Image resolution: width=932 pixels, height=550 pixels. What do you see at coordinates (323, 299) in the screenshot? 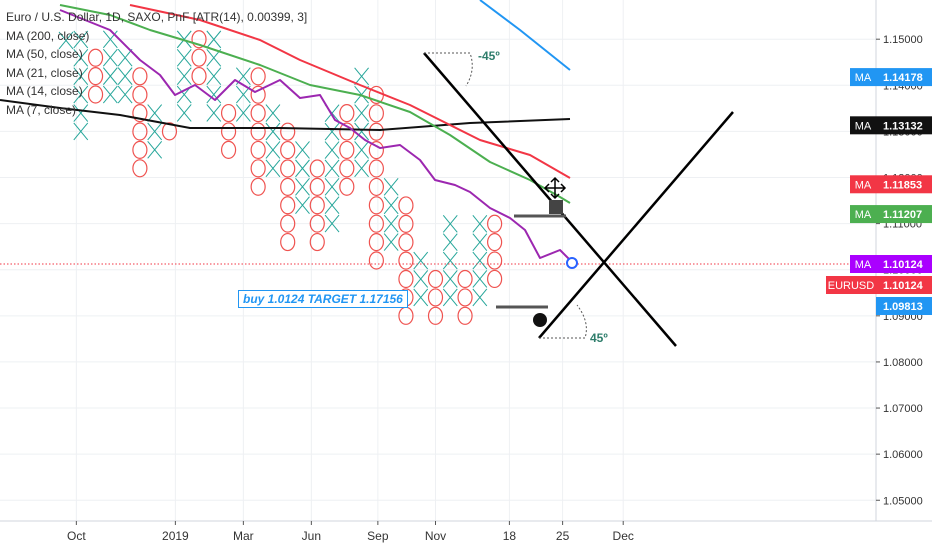
I see `trade-note-annotation: buy 1.0124 TARGET 1.17156` at bounding box center [323, 299].